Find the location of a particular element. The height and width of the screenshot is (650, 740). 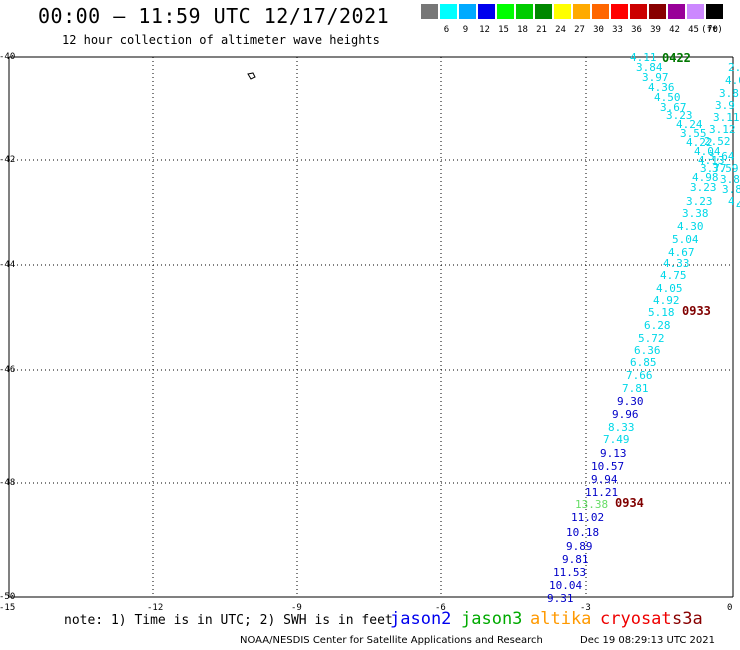

wave-height-label: 4.67 is located at coordinates (681, 252).